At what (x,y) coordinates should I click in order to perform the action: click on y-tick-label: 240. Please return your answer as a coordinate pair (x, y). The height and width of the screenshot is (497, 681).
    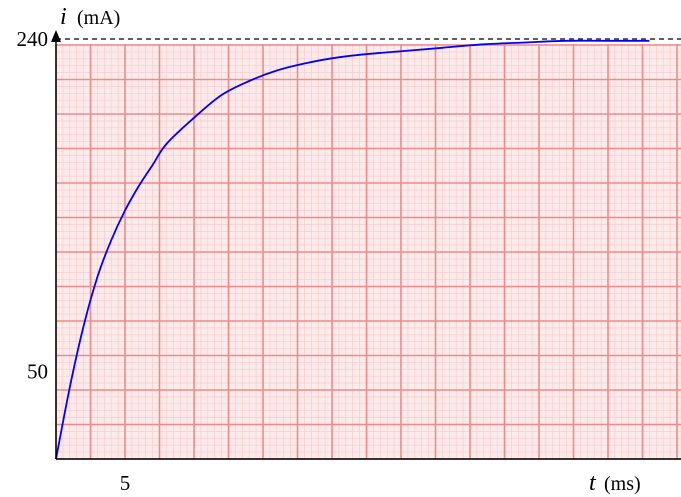
    Looking at the image, I should click on (33, 39).